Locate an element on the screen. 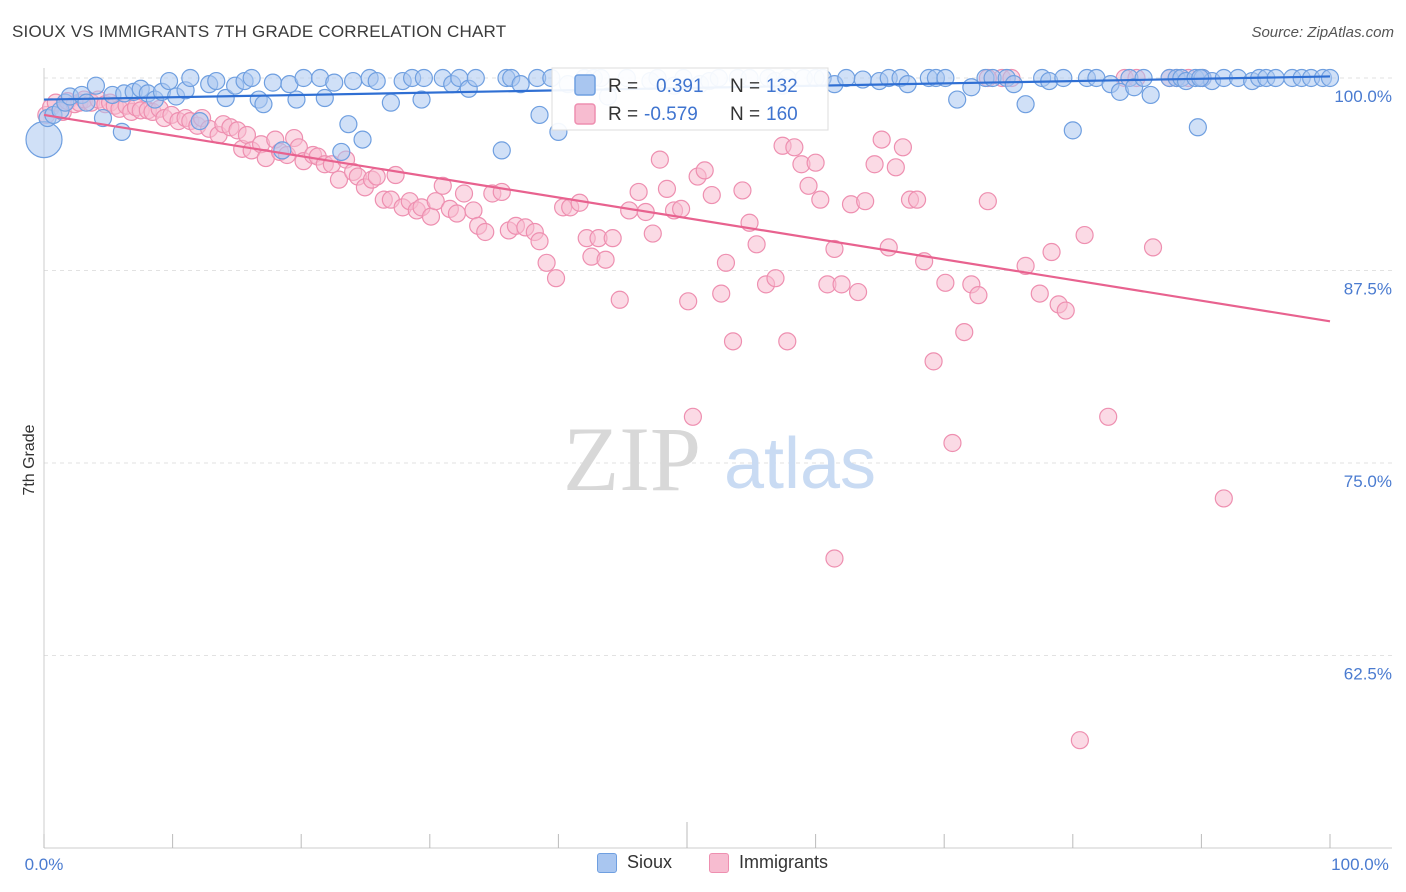 The width and height of the screenshot is (1406, 892). legend-immigrants-n-value: 160 is located at coordinates (782, 114).